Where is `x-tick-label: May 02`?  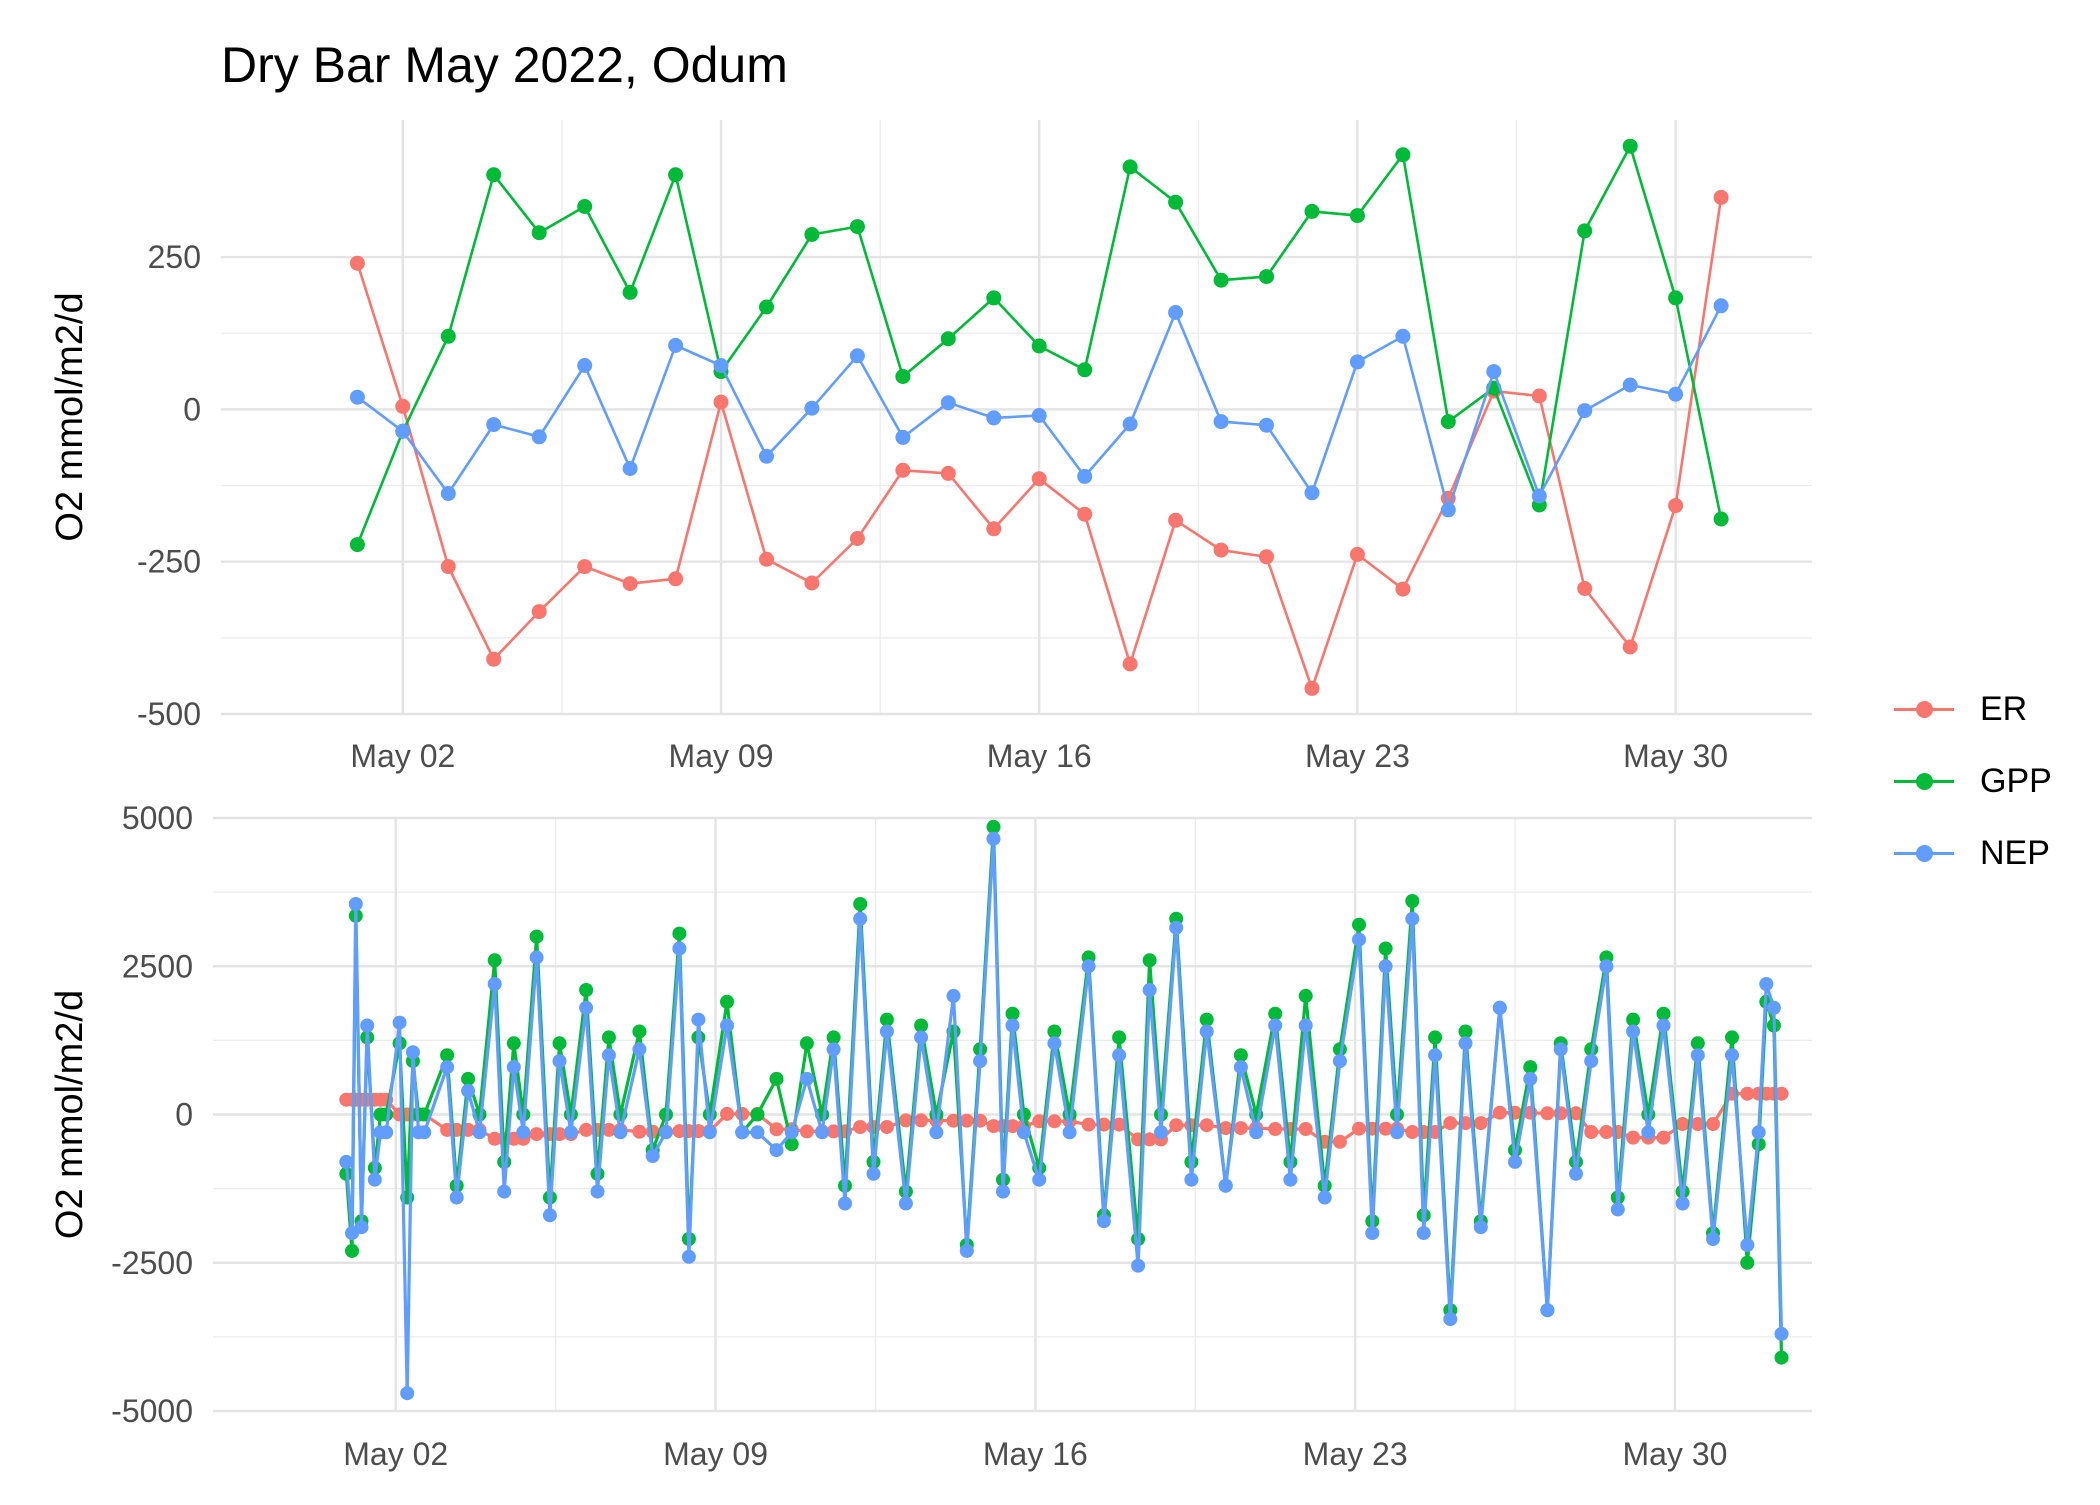 x-tick-label: May 02 is located at coordinates (395, 1454).